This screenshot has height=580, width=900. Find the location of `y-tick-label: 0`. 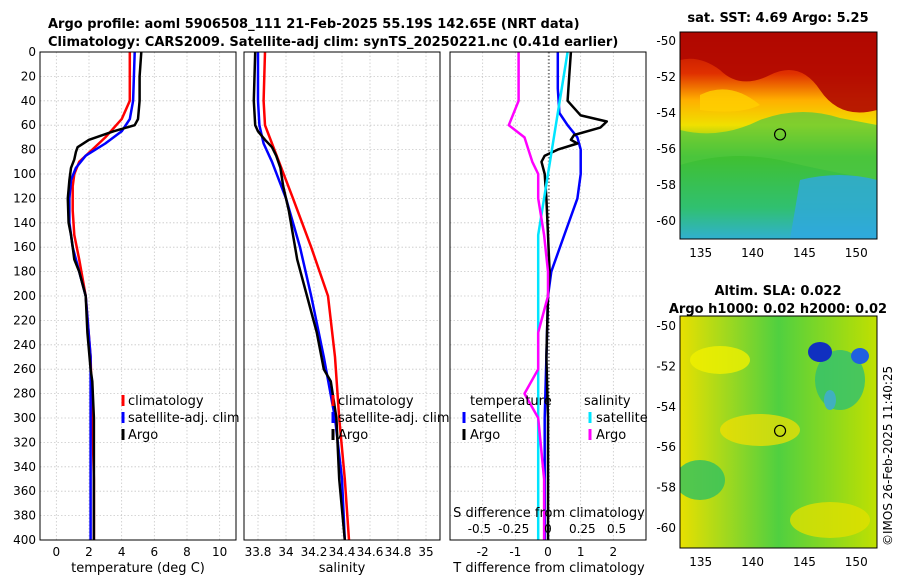

y-tick-label: 0 is located at coordinates (32, 52).